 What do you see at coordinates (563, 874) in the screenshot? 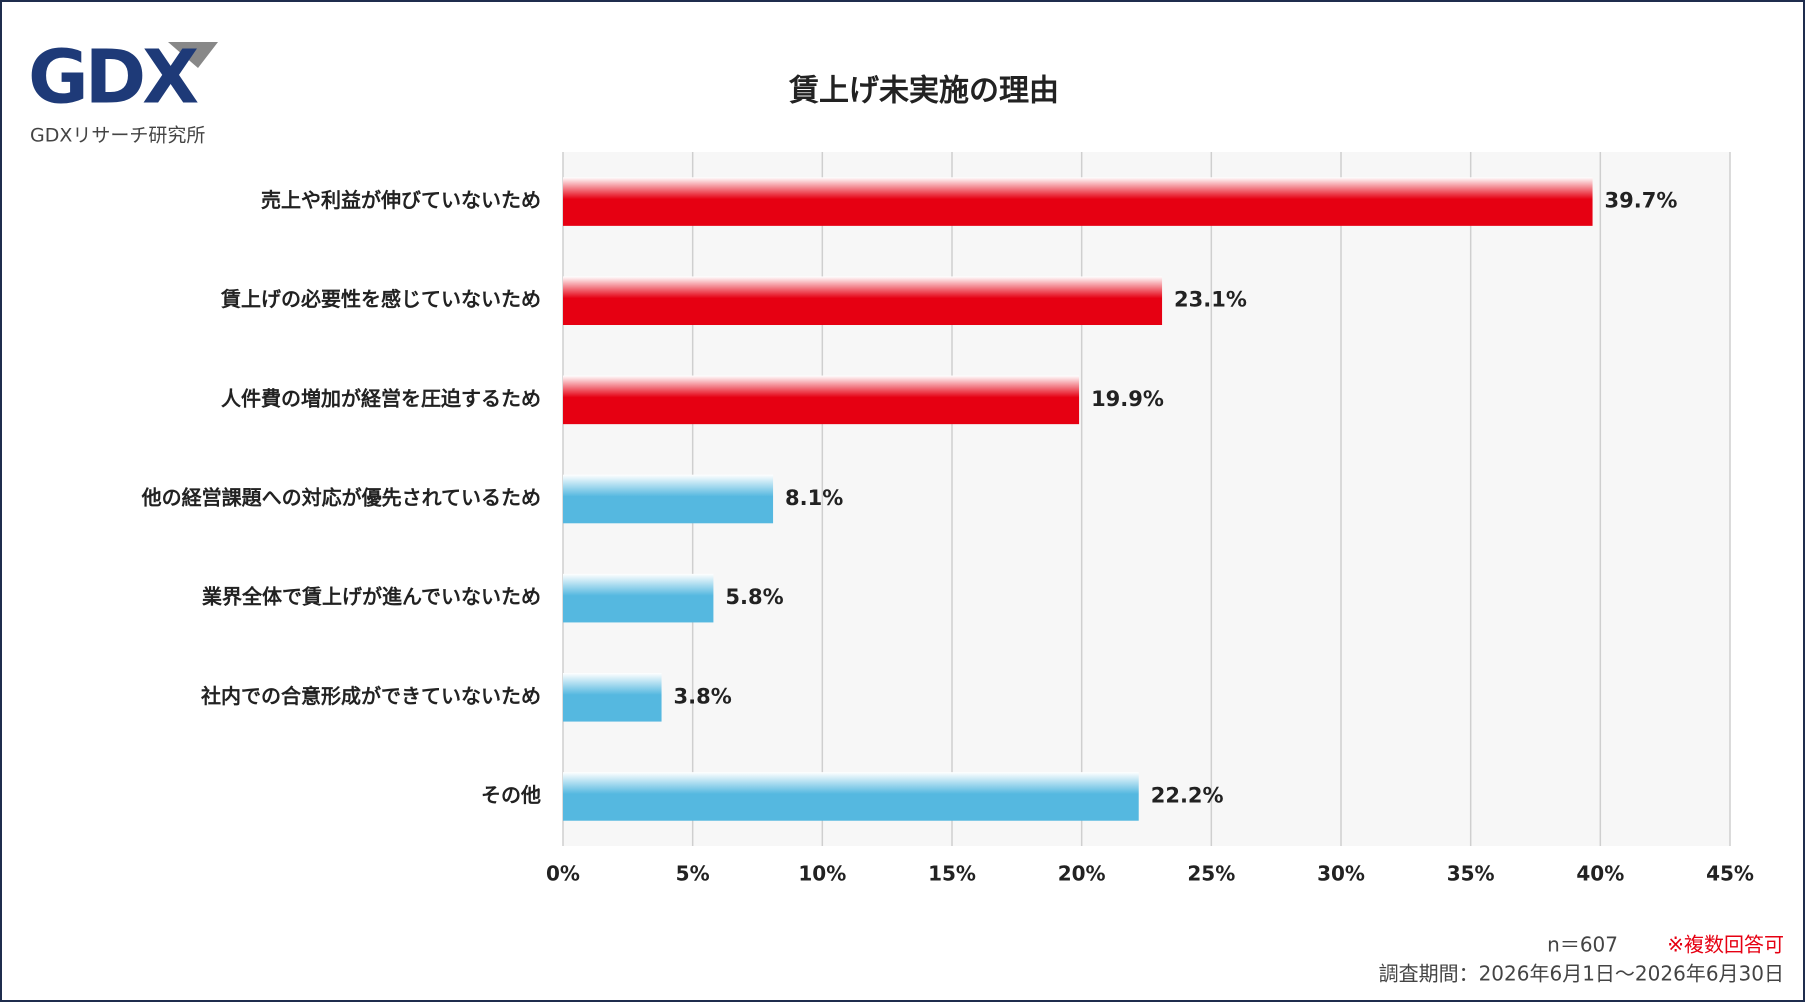
I see `x-tick-label: 0%` at bounding box center [563, 874].